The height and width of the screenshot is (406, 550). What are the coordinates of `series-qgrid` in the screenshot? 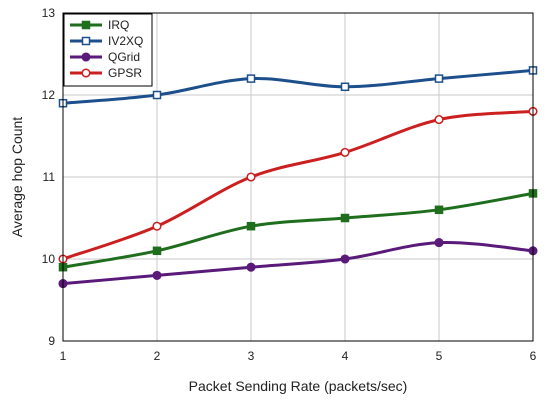 It's located at (298, 263).